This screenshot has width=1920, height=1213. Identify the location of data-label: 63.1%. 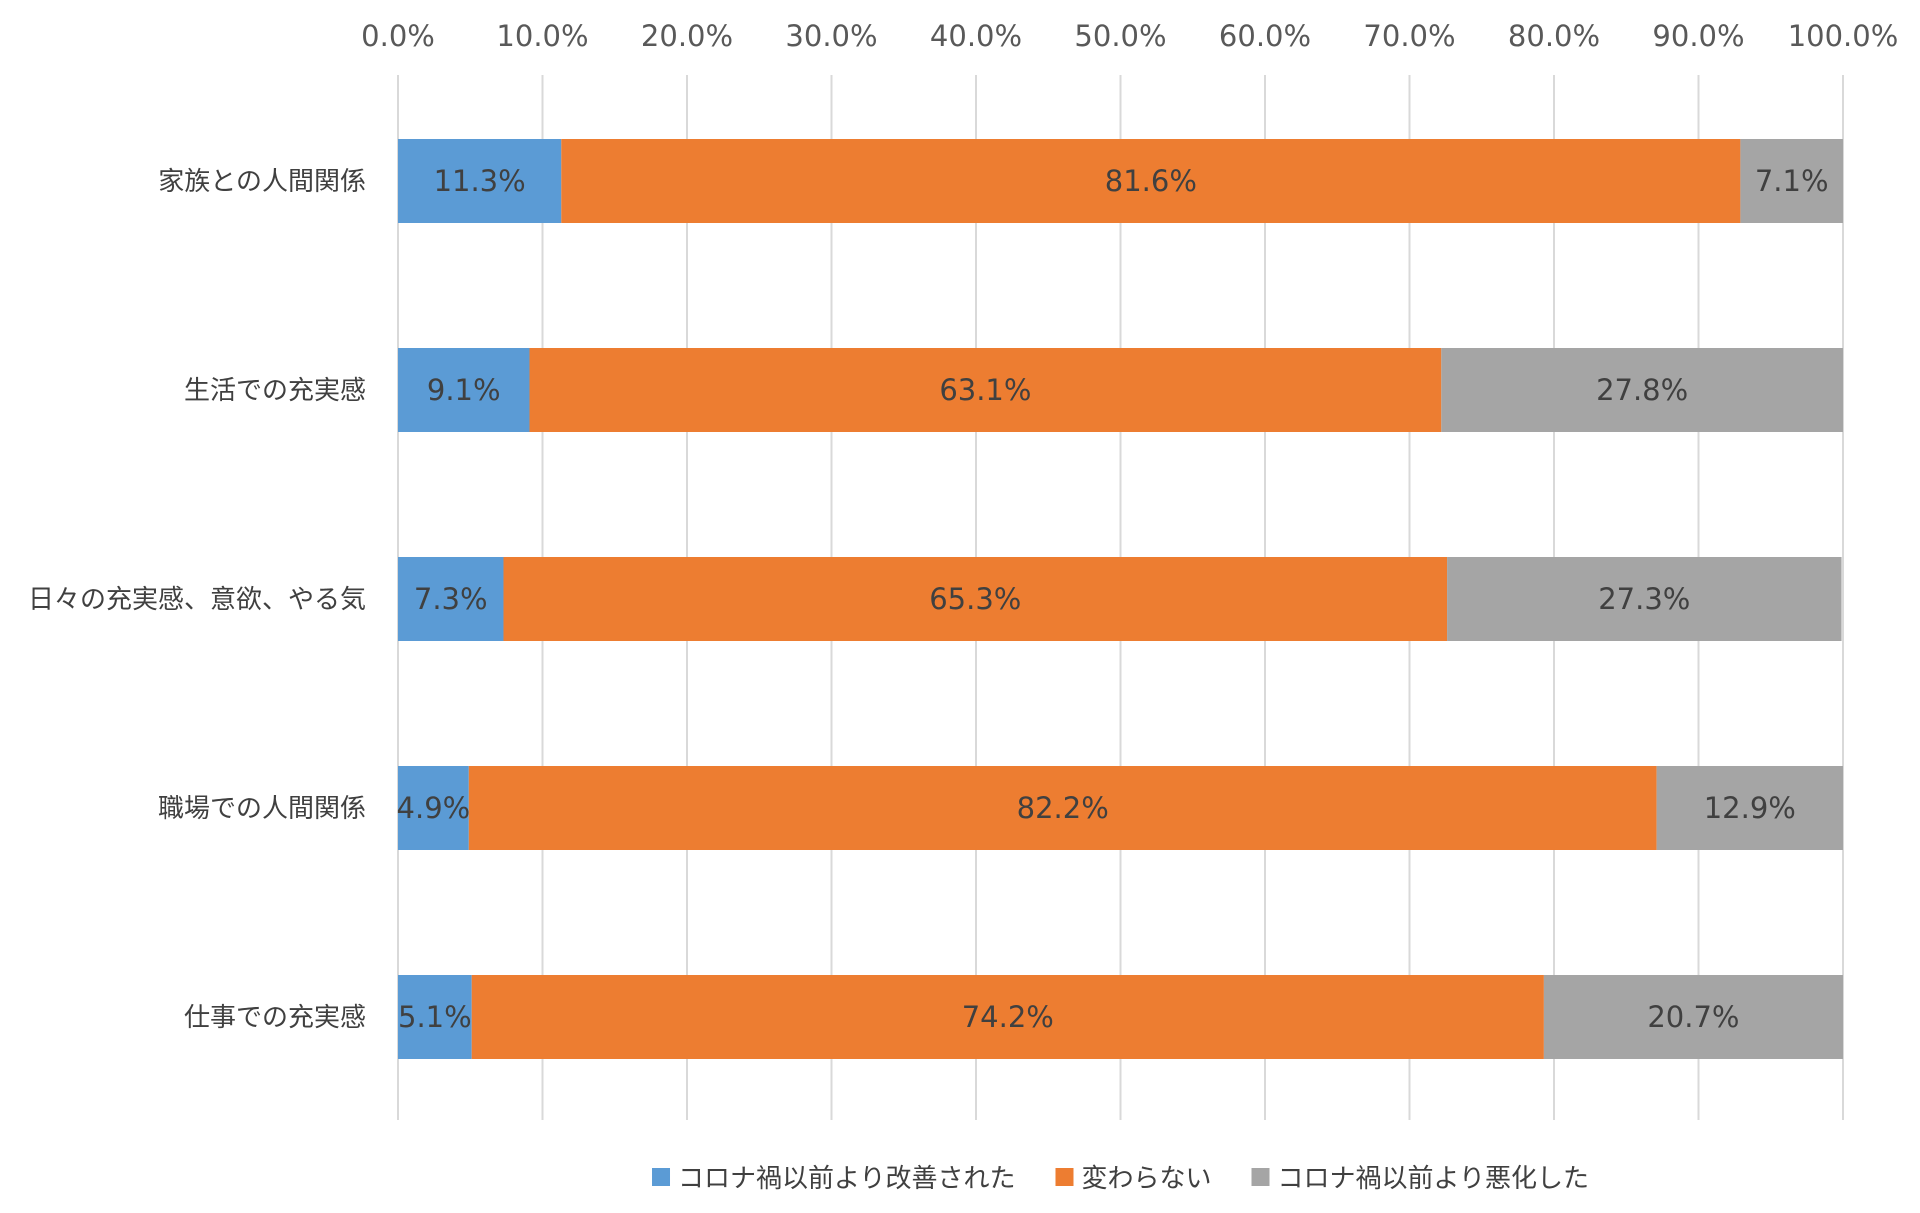
(985, 390).